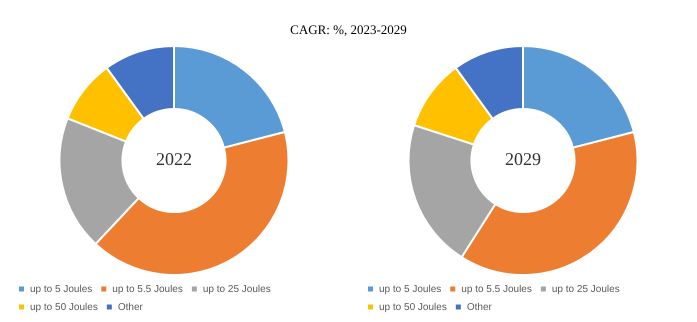  What do you see at coordinates (174, 159) in the screenshot?
I see `text: 2022` at bounding box center [174, 159].